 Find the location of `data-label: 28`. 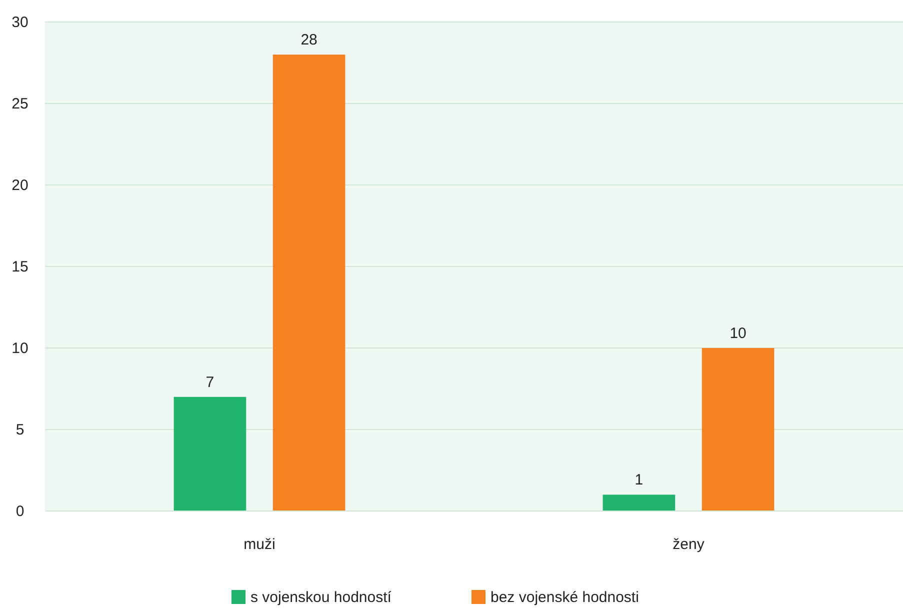

data-label: 28 is located at coordinates (309, 40).